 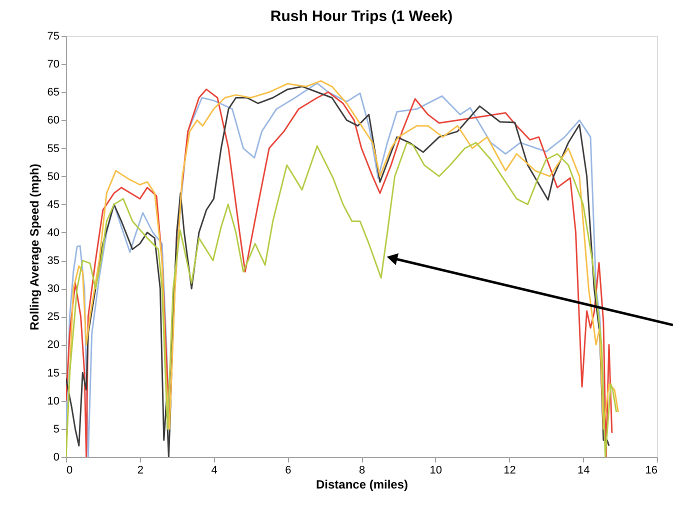 I want to click on x-tick-label: 4, so click(x=214, y=470).